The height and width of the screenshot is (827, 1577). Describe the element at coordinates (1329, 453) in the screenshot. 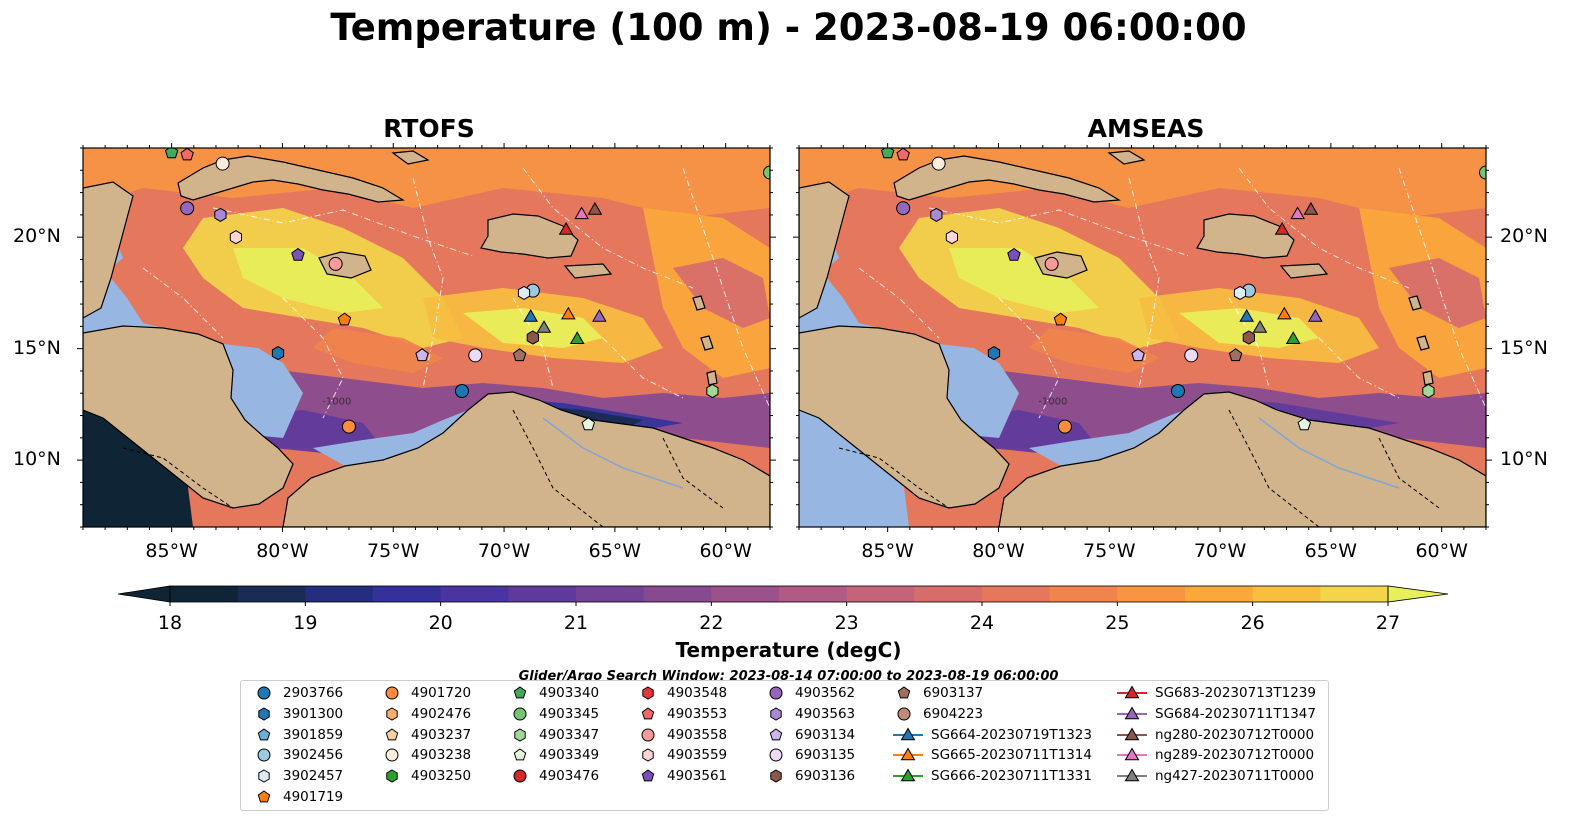

I see `river` at that location.